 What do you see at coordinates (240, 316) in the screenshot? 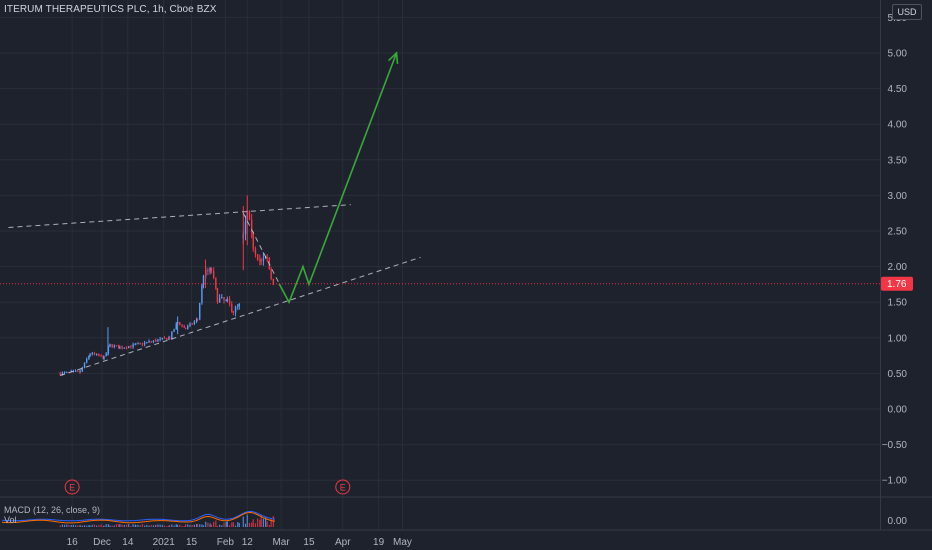
I see `trend-line` at bounding box center [240, 316].